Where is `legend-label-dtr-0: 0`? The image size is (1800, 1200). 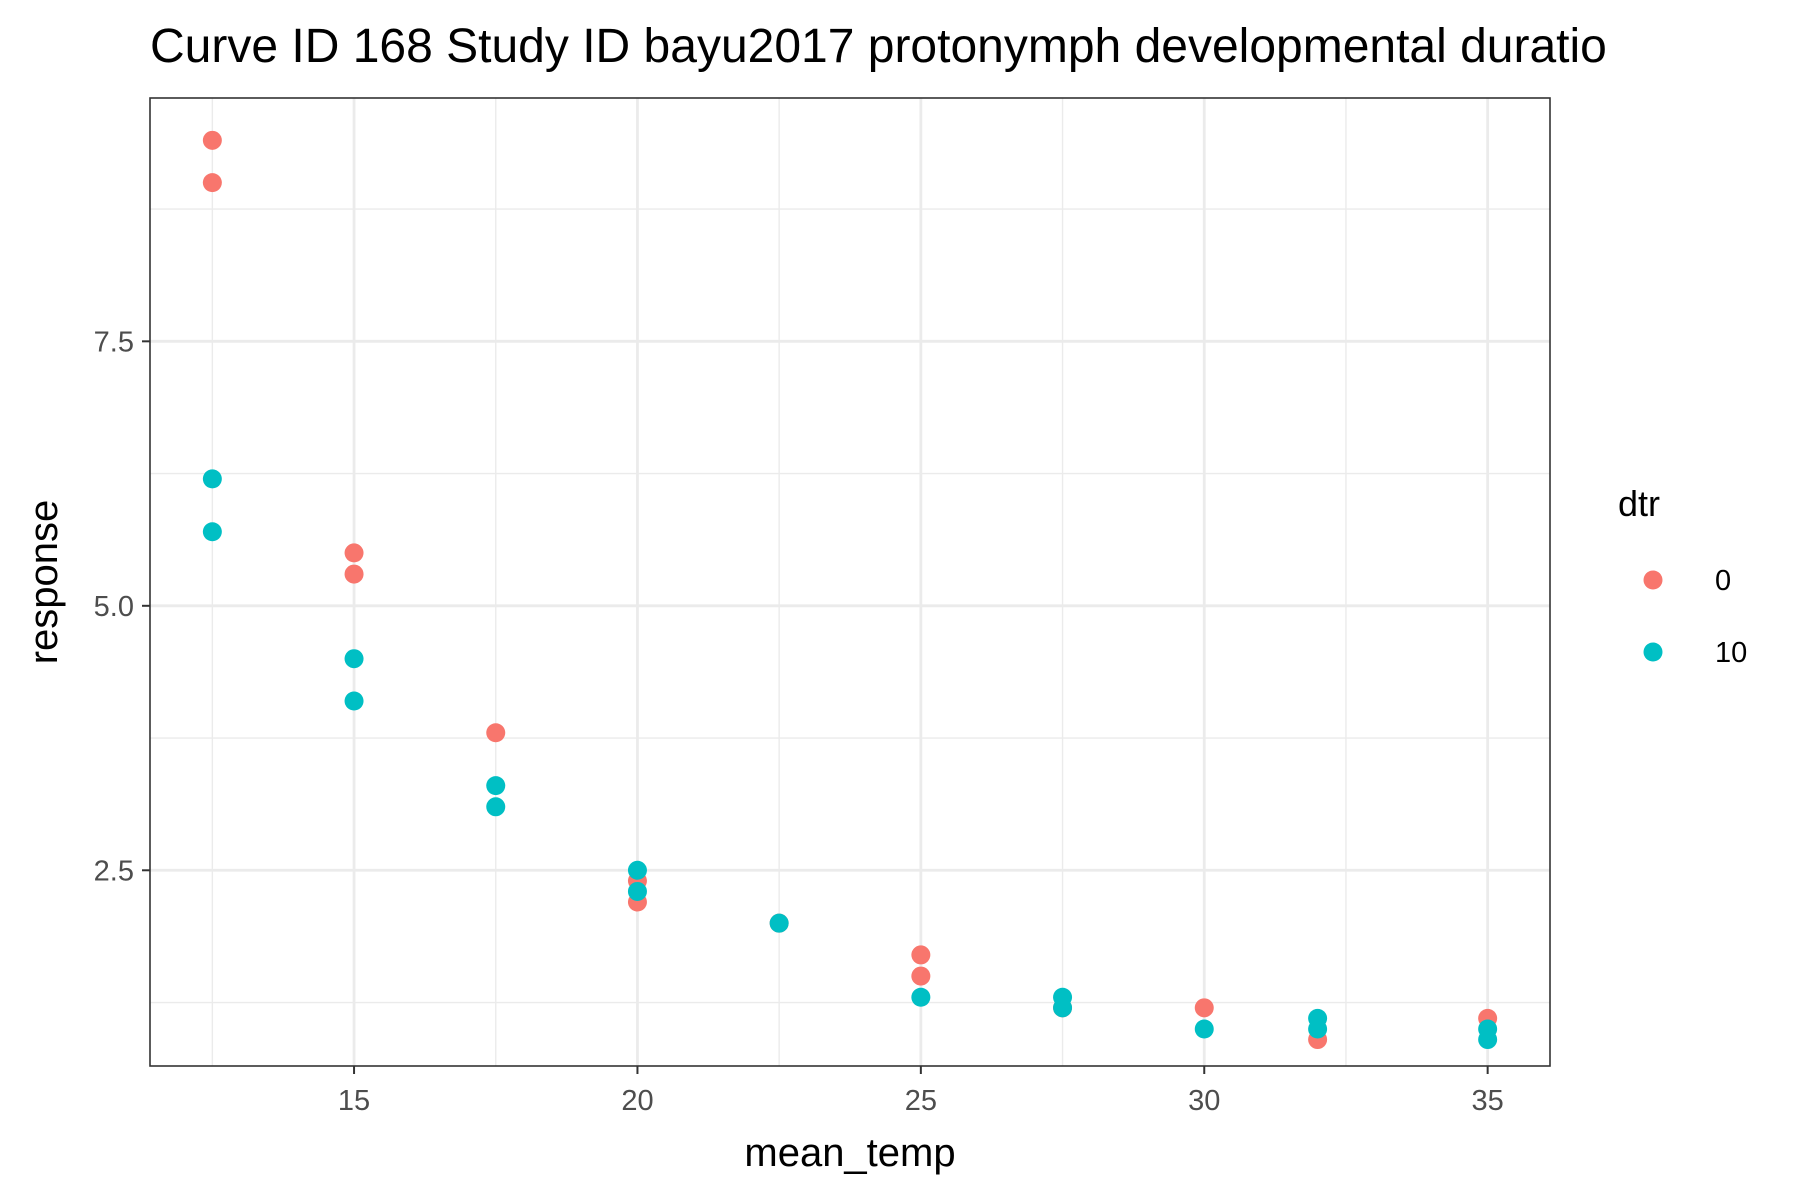
legend-label-dtr-0: 0 is located at coordinates (1723, 581).